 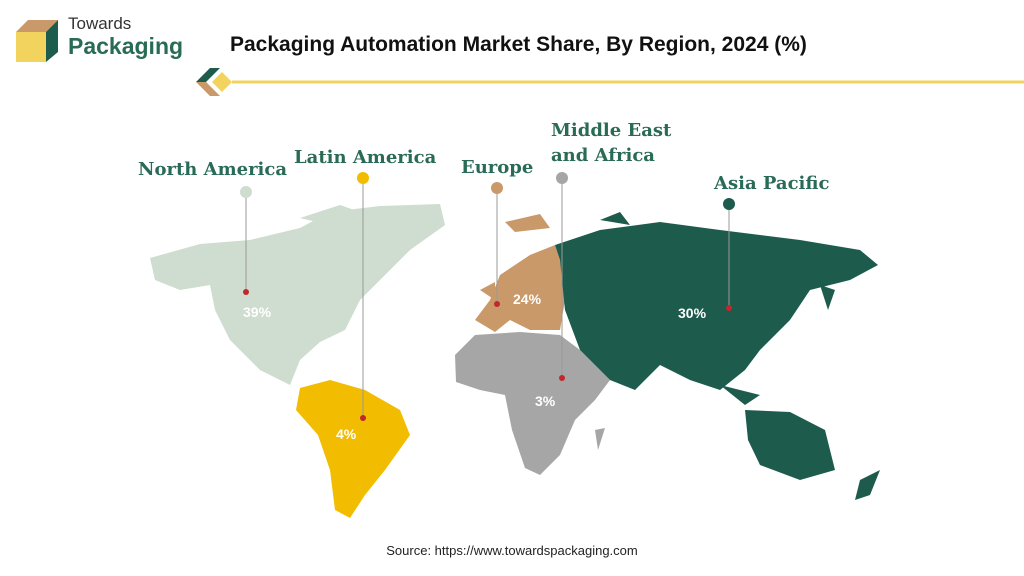 What do you see at coordinates (297, 294) in the screenshot?
I see `region-north-america` at bounding box center [297, 294].